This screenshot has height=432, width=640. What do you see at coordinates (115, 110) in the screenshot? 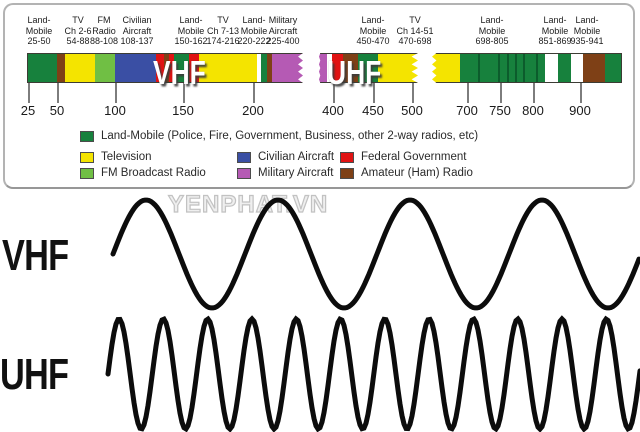
I see `tick-label: 100` at bounding box center [115, 110].